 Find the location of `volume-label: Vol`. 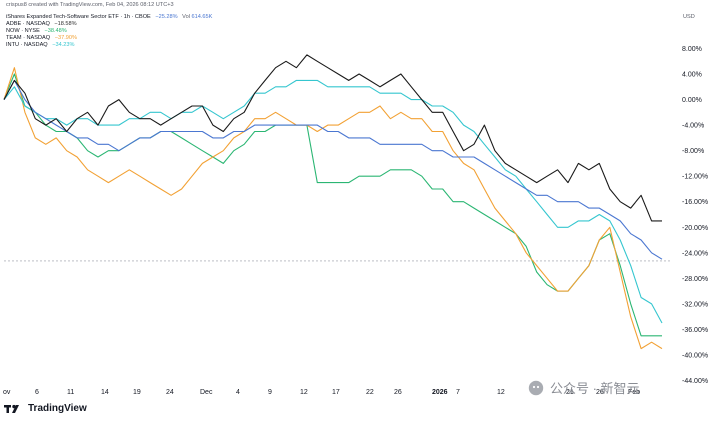

volume-label: Vol is located at coordinates (186, 17).